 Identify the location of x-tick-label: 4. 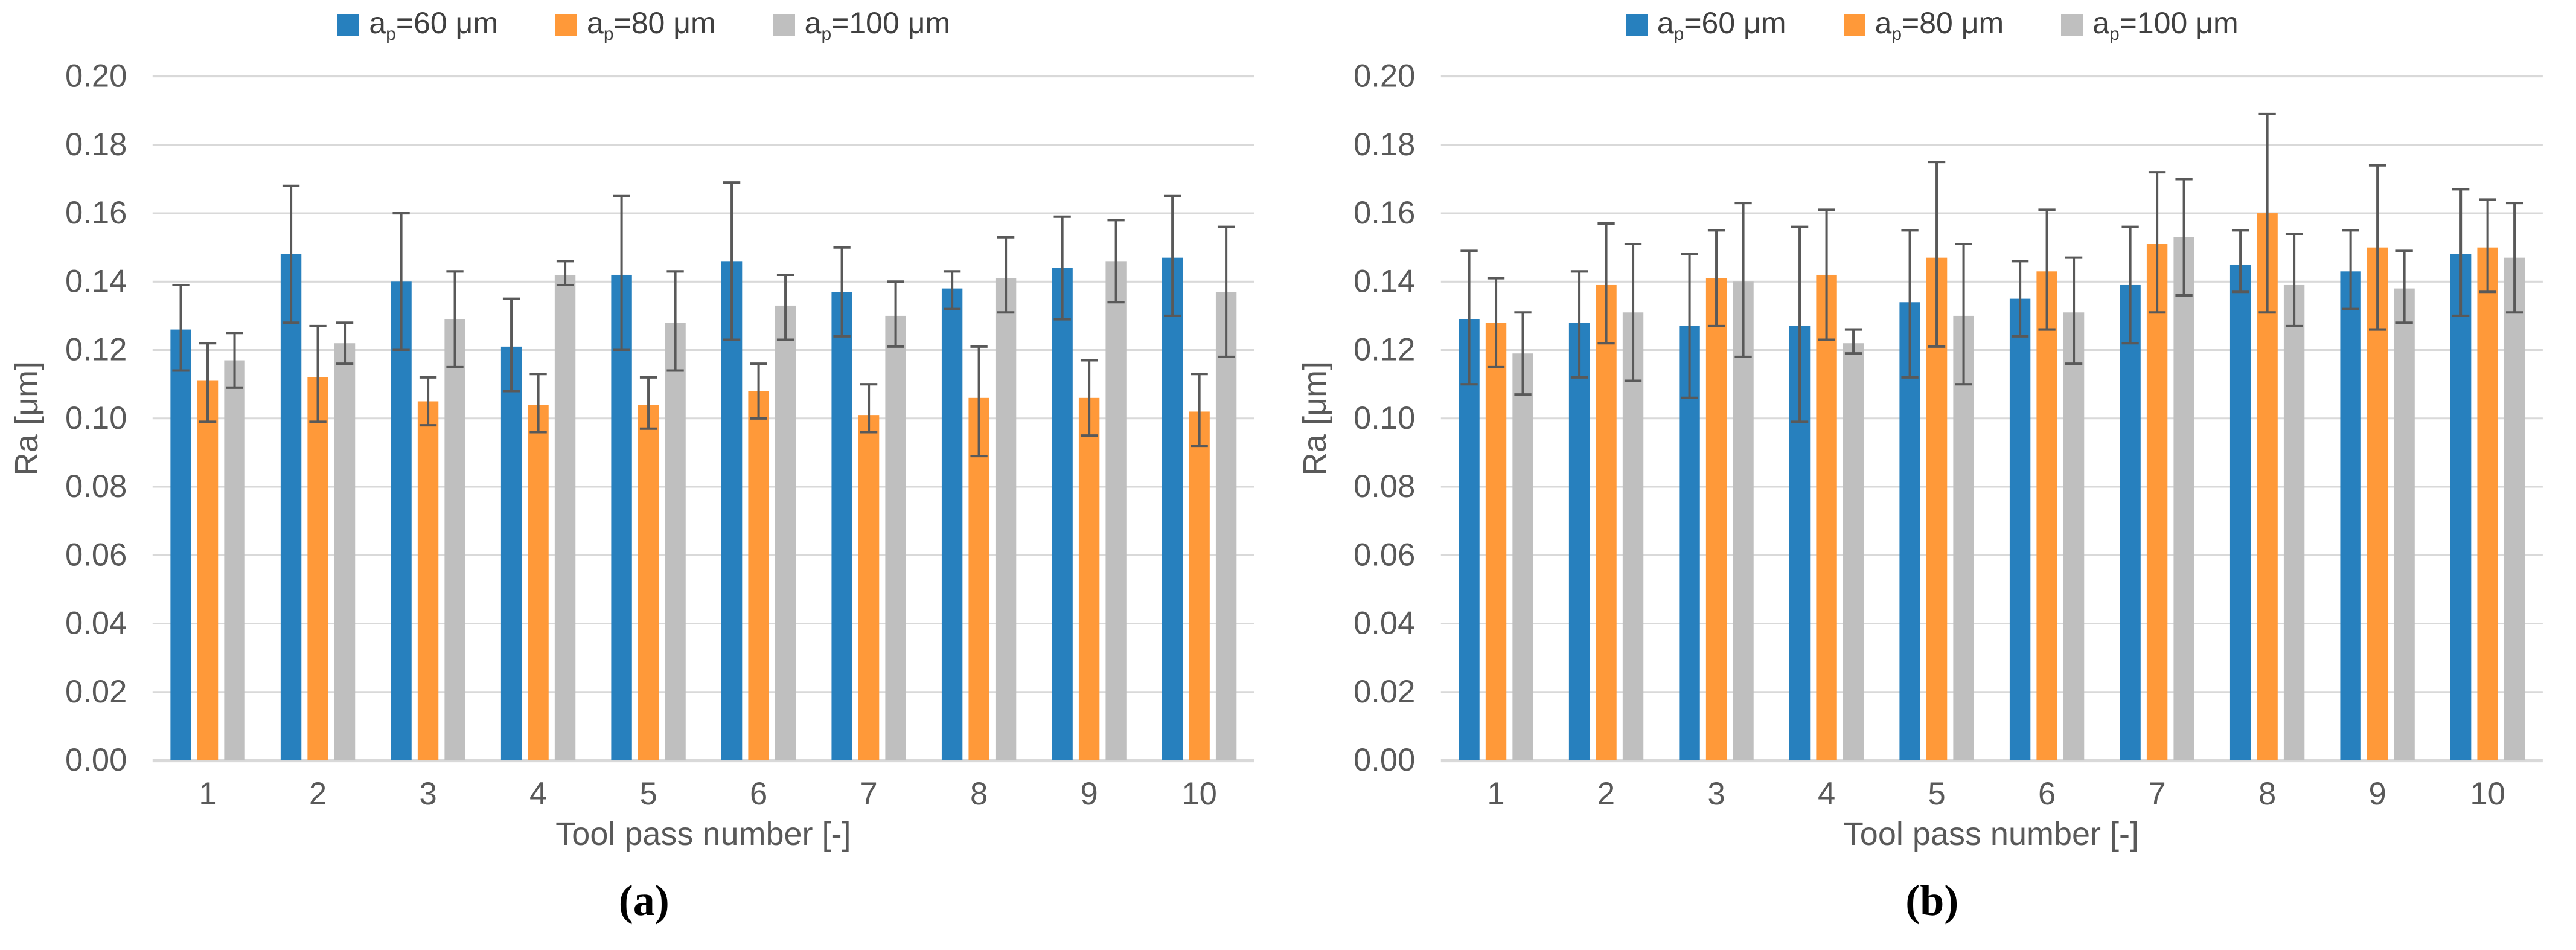
(538, 794).